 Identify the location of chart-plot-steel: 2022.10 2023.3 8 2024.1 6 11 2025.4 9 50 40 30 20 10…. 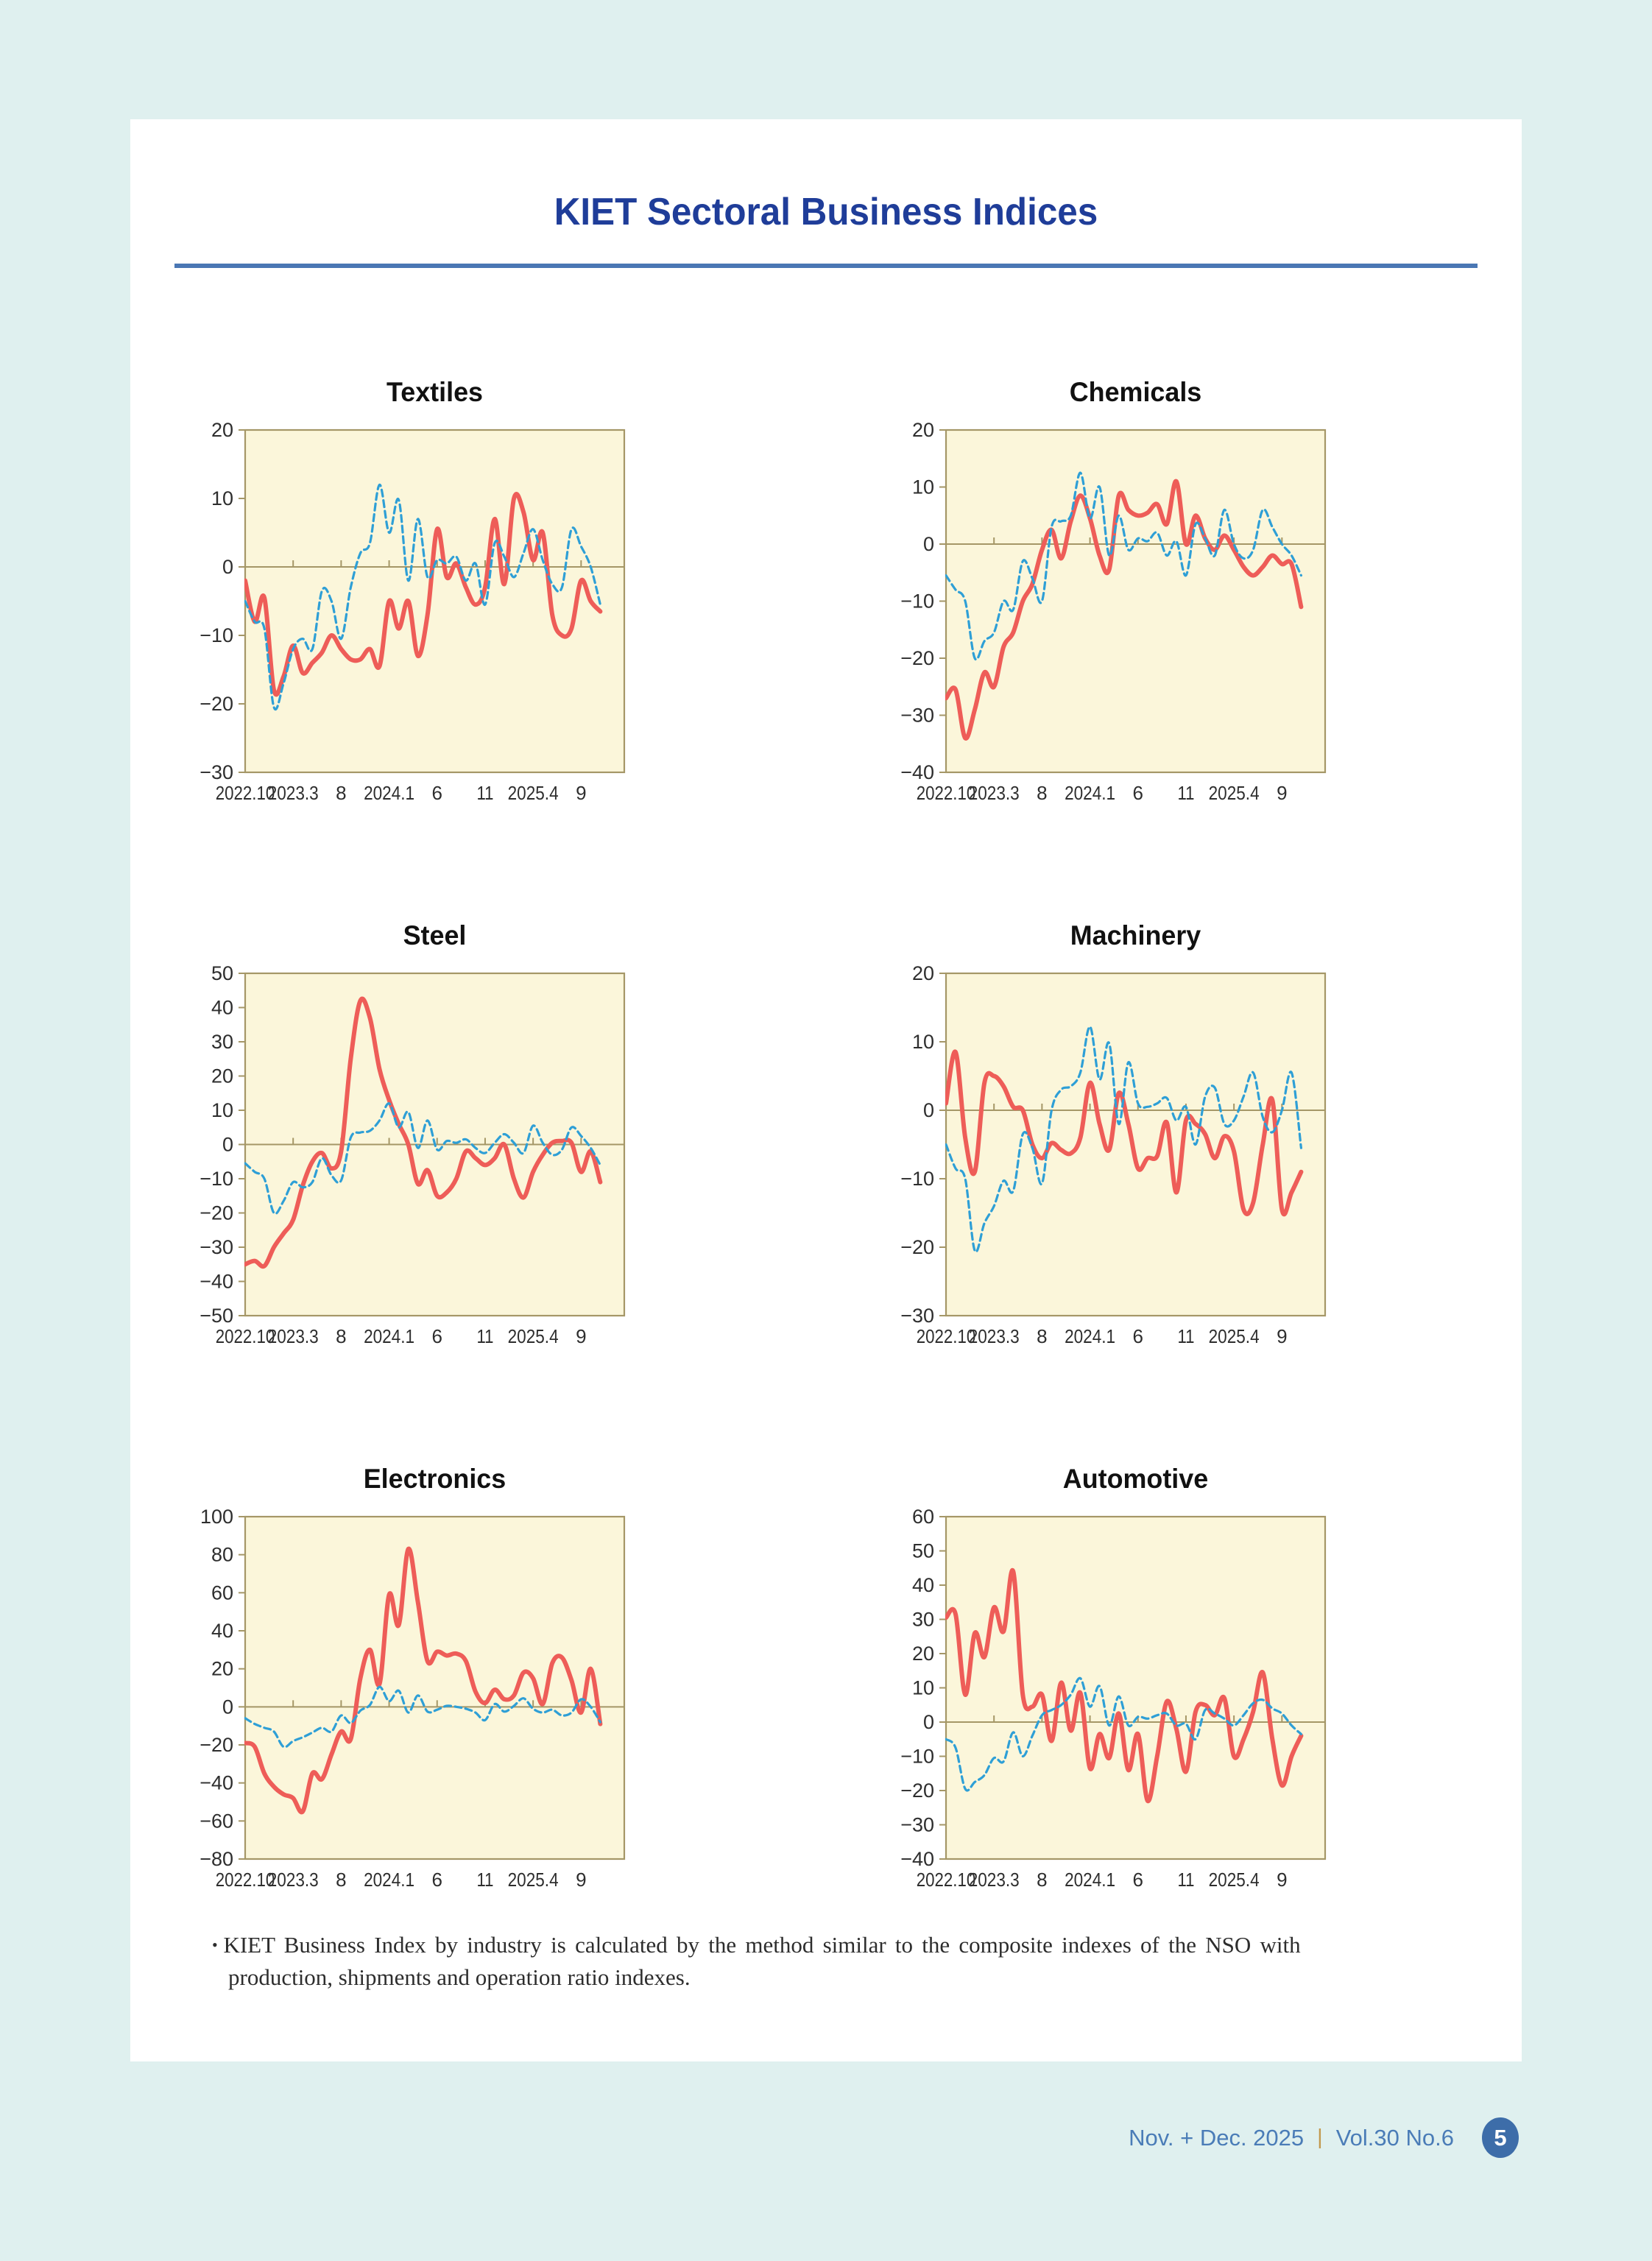
(403, 1169).